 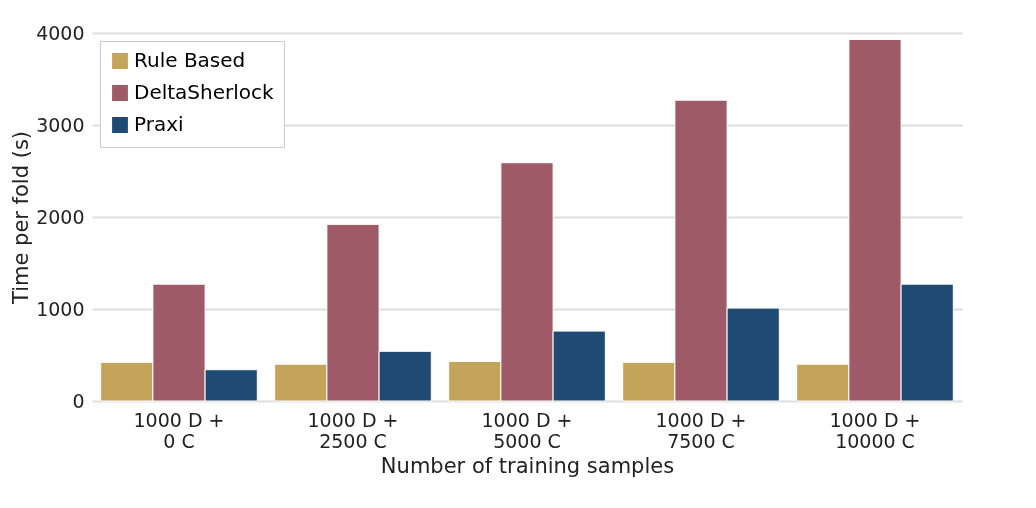 What do you see at coordinates (60, 216) in the screenshot?
I see `y-tick-label: 2000` at bounding box center [60, 216].